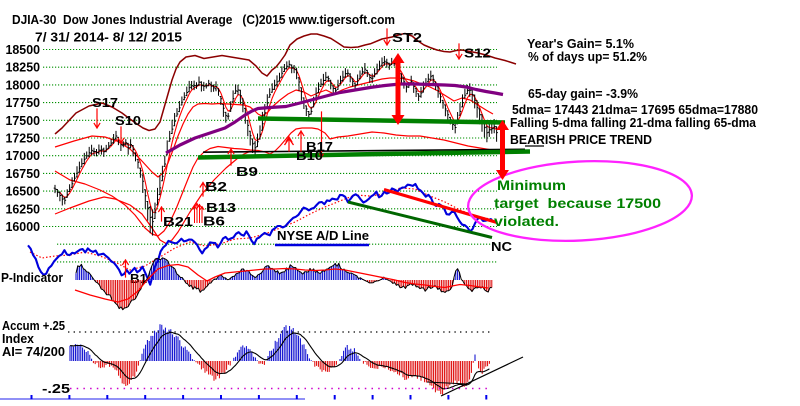 Image resolution: width=800 pixels, height=406 pixels. What do you see at coordinates (407, 37) in the screenshot?
I see `svg-text: ST2` at bounding box center [407, 37].